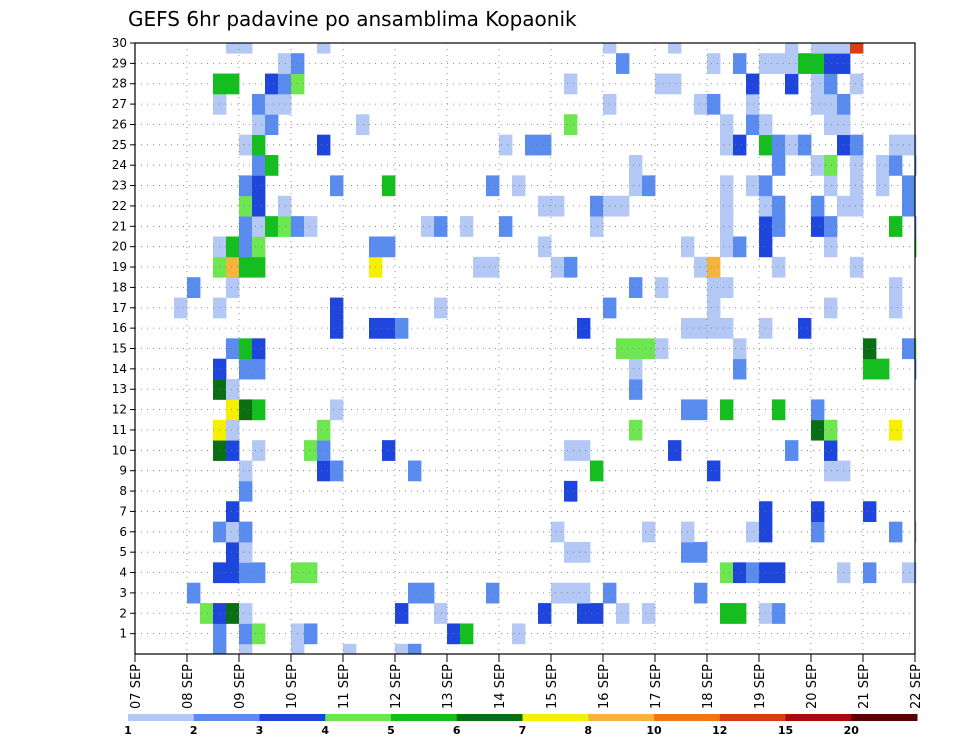 The height and width of the screenshot is (742, 960). Describe the element at coordinates (123, 593) in the screenshot. I see `y-tick-label: 3` at that location.